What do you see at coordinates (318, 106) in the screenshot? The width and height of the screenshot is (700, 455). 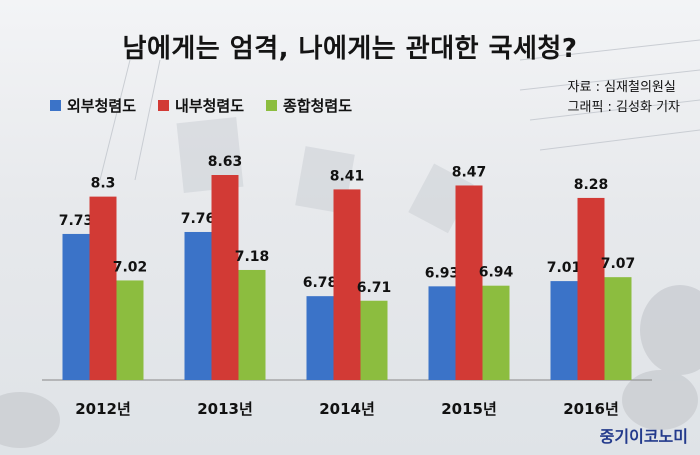 I see `legend-label-total: 종합청렴도` at bounding box center [318, 106].